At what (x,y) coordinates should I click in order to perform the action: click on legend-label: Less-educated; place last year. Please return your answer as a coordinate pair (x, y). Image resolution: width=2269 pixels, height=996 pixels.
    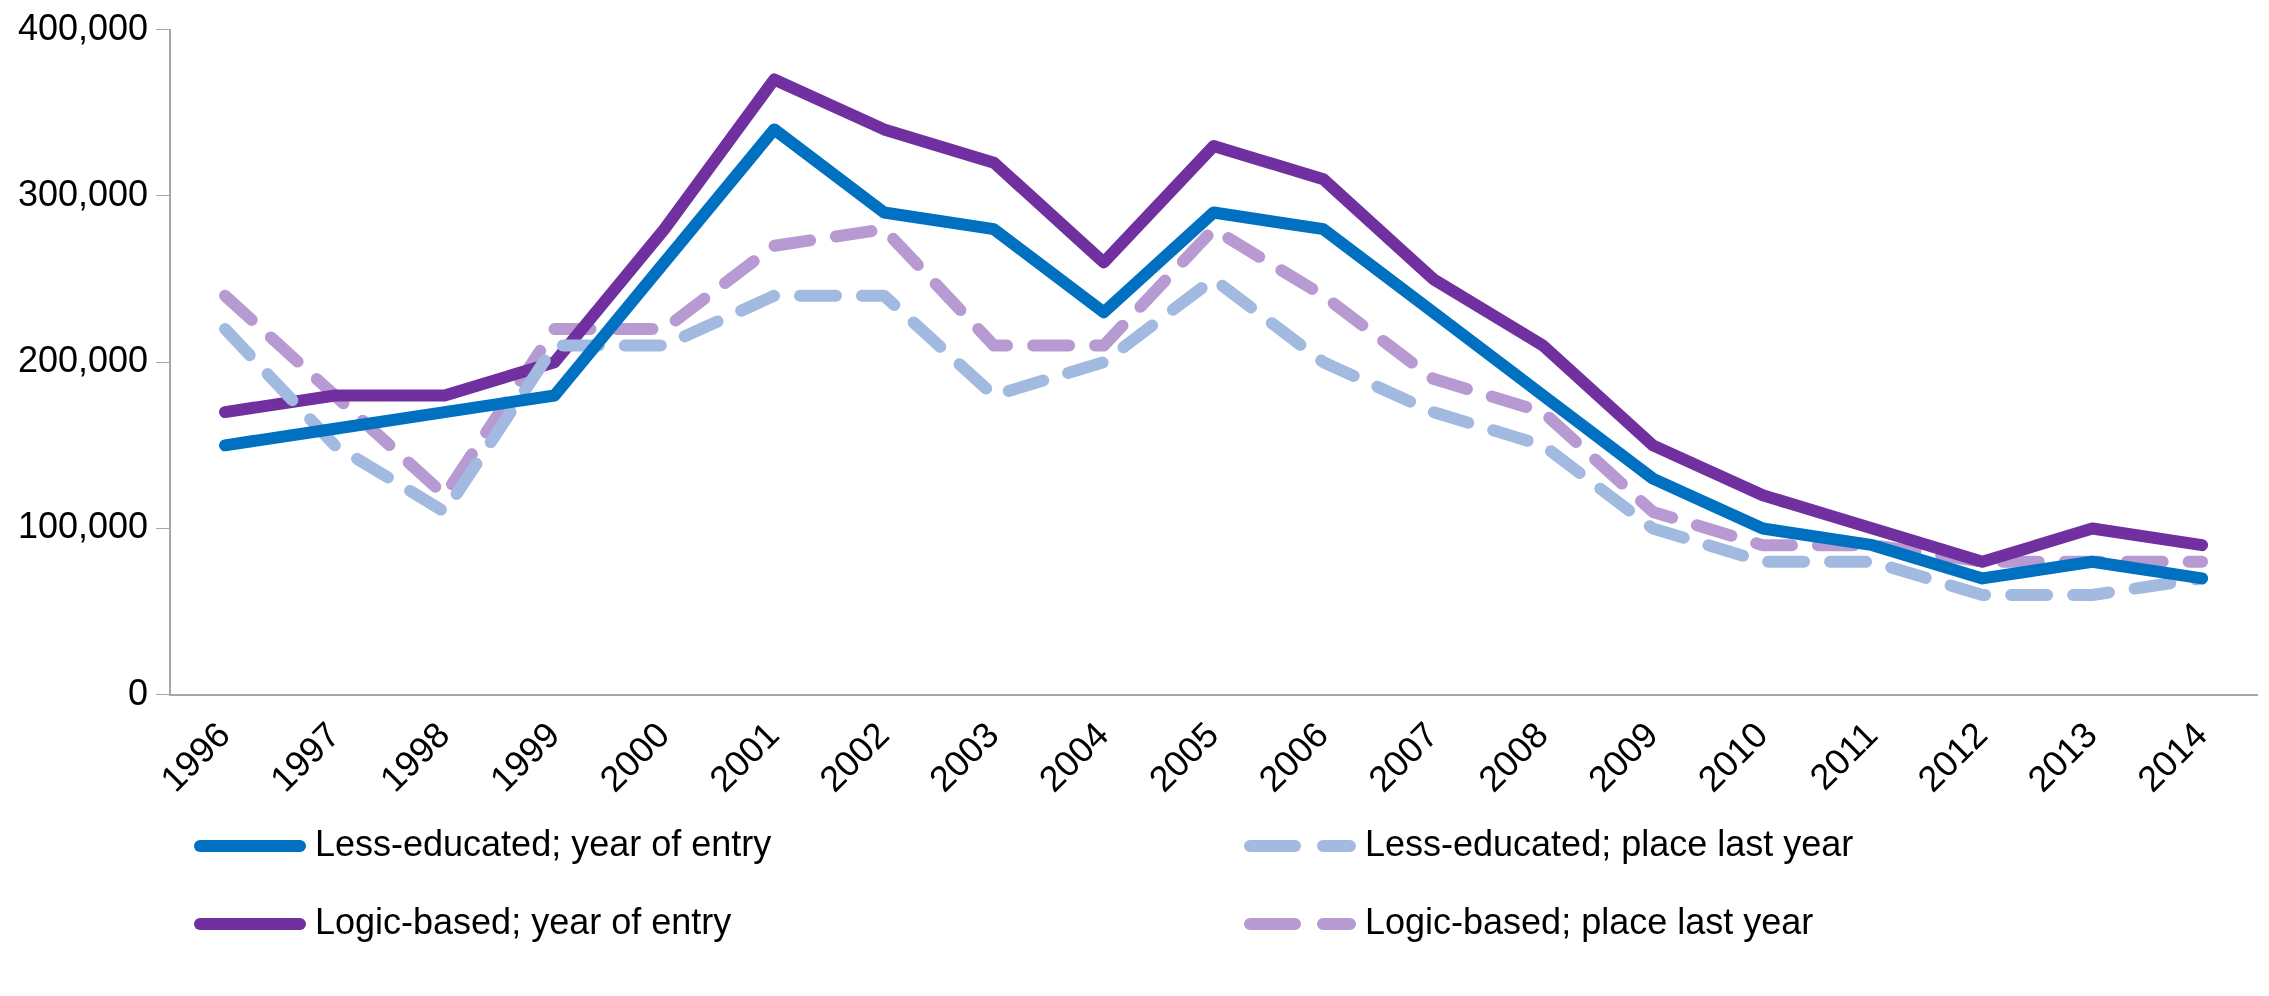
    Looking at the image, I should click on (1609, 843).